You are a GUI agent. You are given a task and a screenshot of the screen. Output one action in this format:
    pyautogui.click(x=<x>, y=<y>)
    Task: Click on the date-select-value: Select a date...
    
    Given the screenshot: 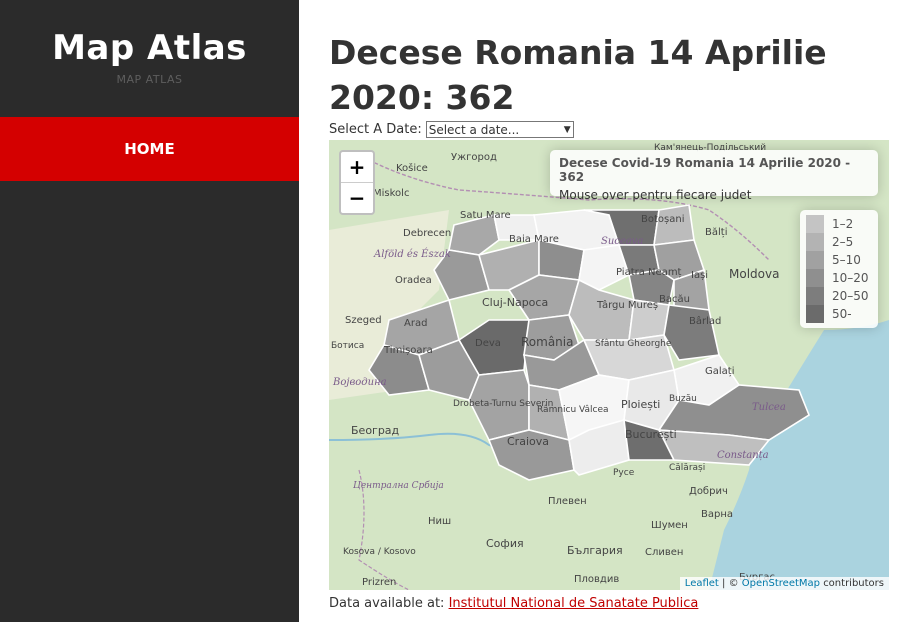 What is the action you would take?
    pyautogui.click(x=474, y=129)
    